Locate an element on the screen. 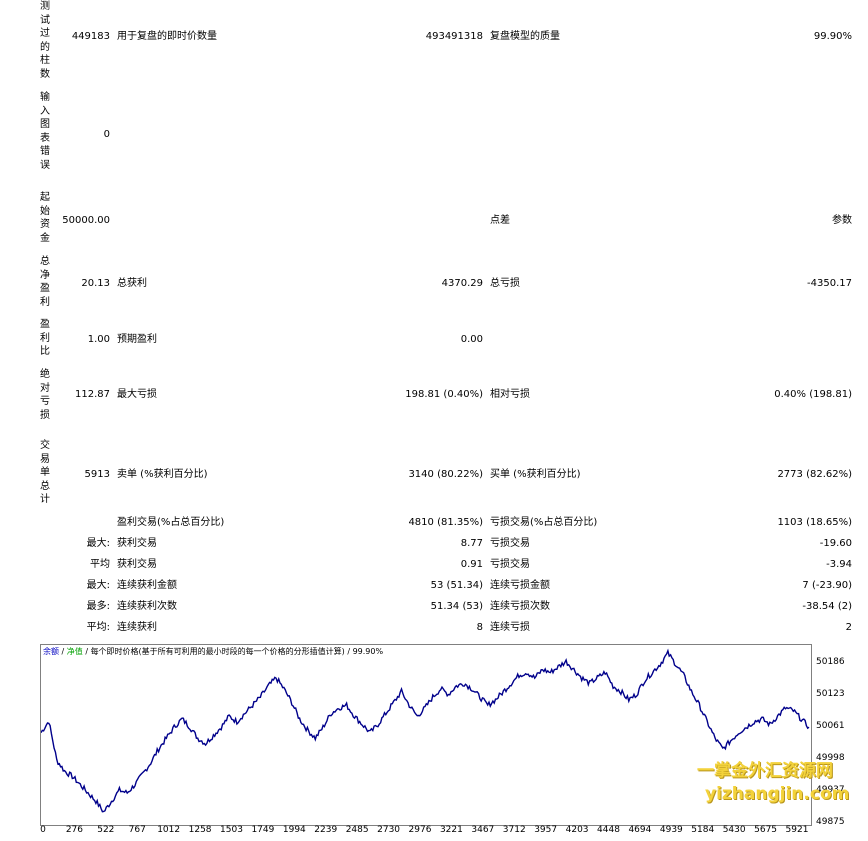  y-tick-label: 50061 is located at coordinates (830, 726).